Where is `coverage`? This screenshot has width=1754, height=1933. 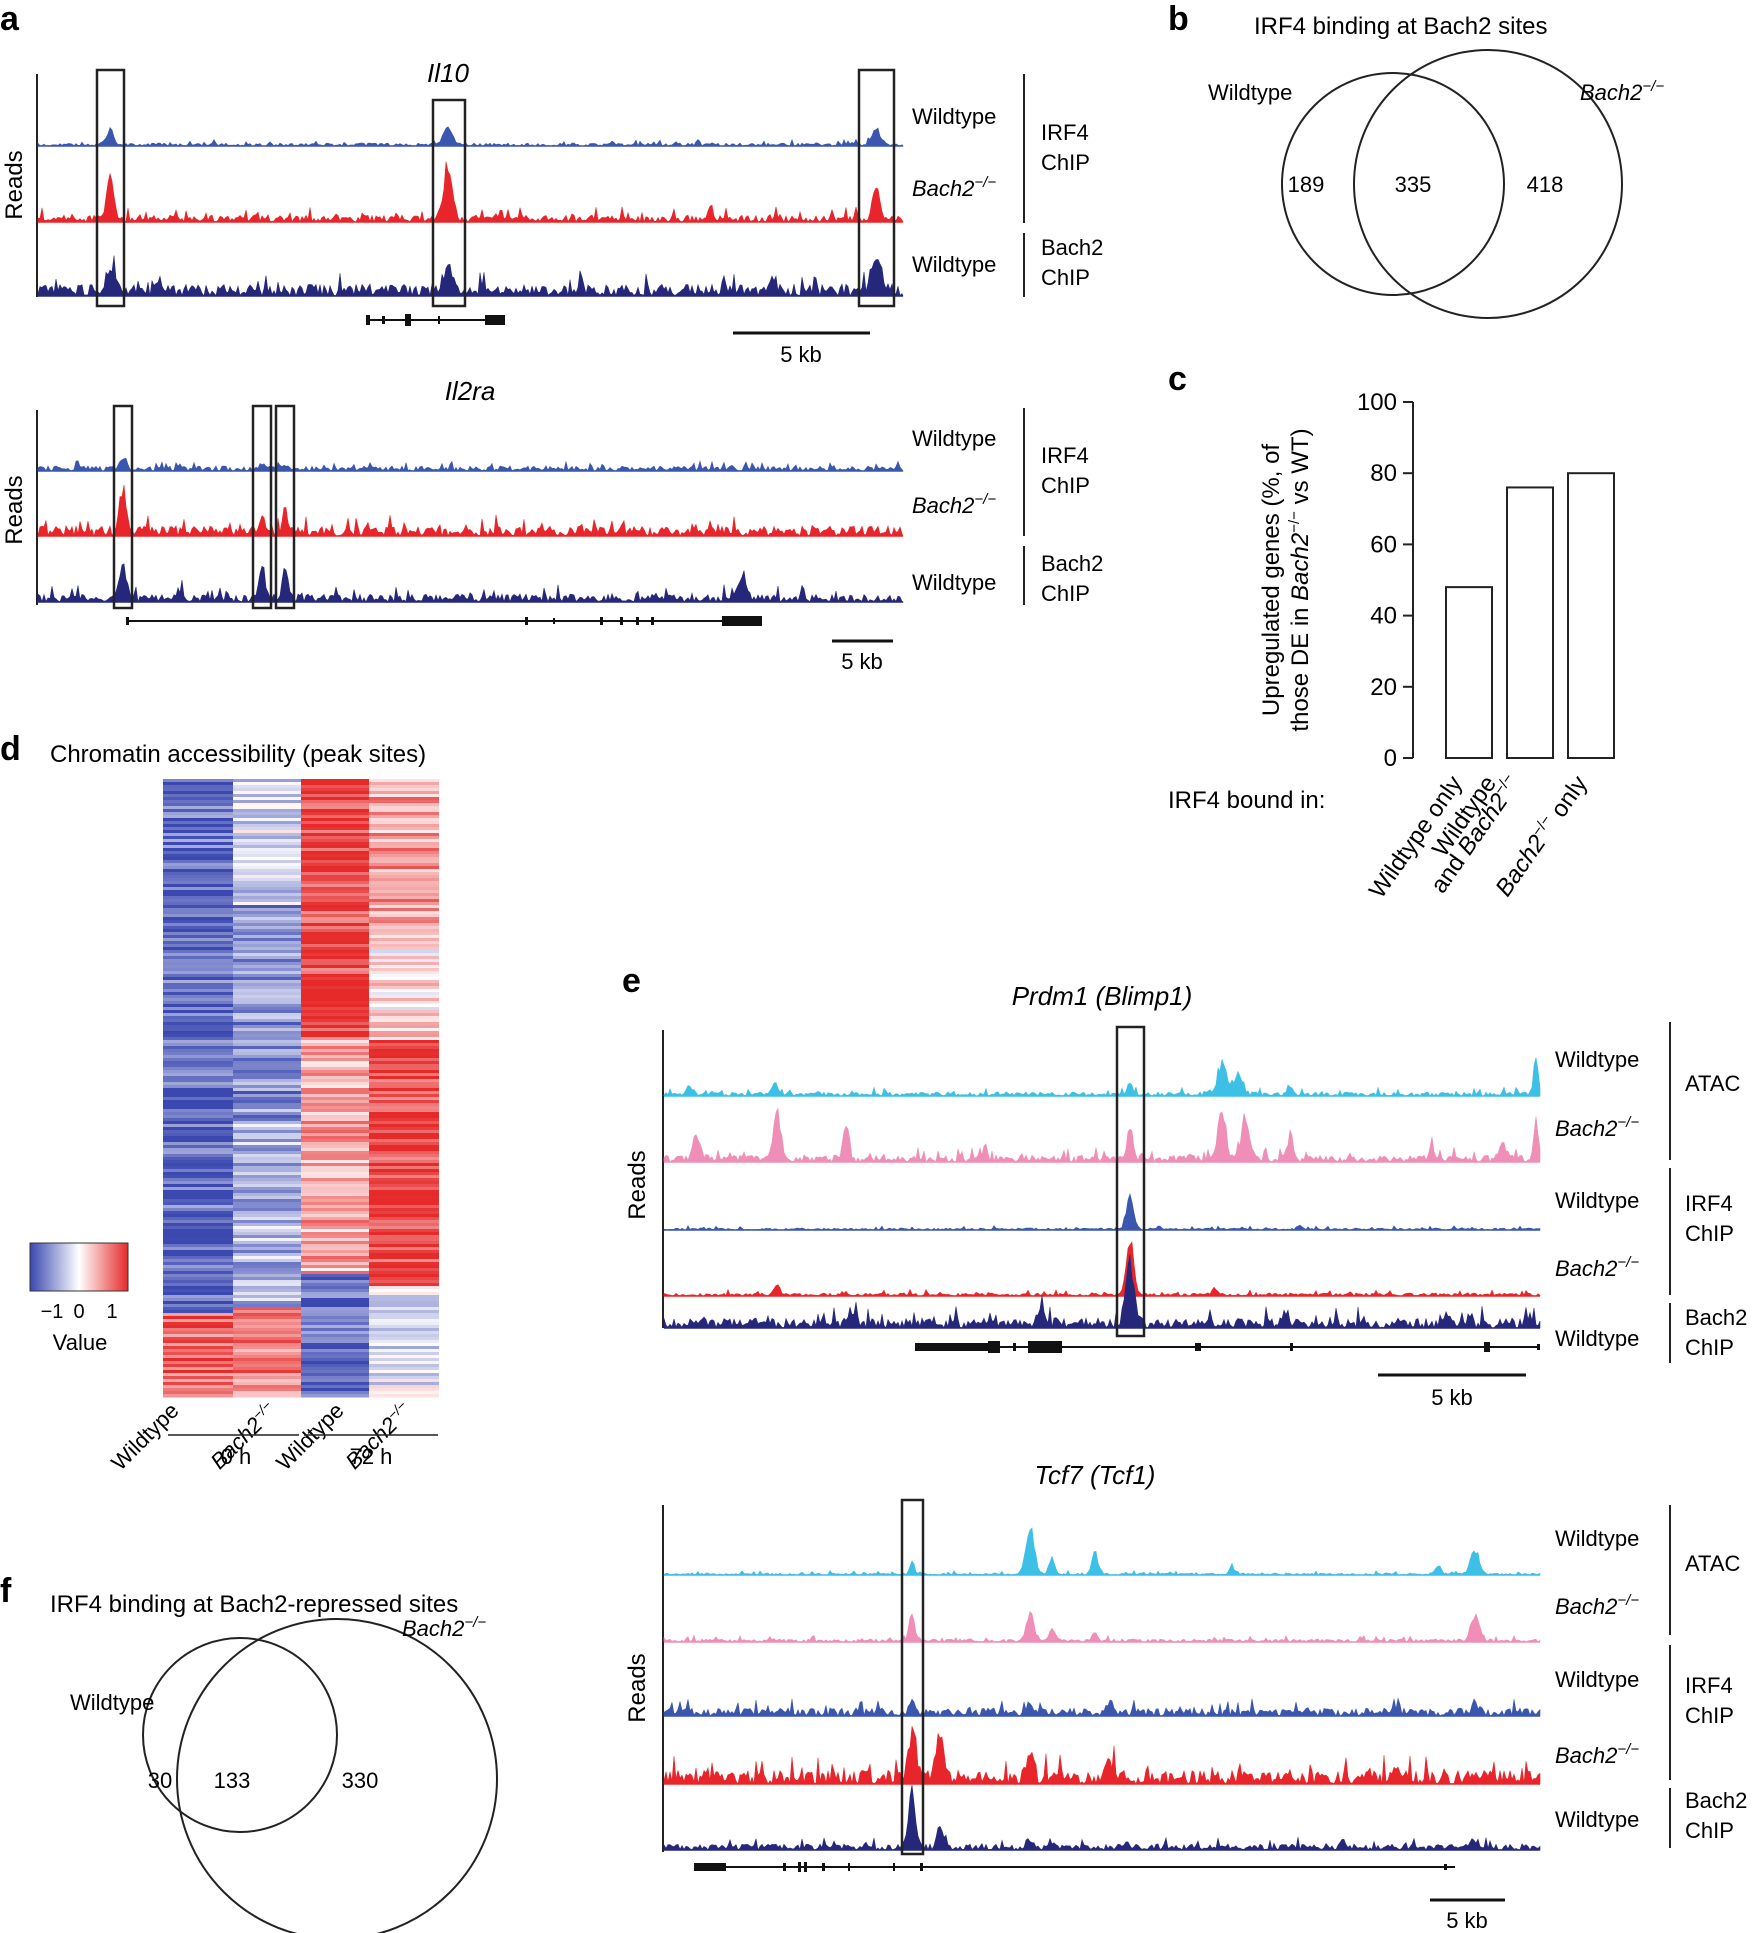
coverage is located at coordinates (470, 464).